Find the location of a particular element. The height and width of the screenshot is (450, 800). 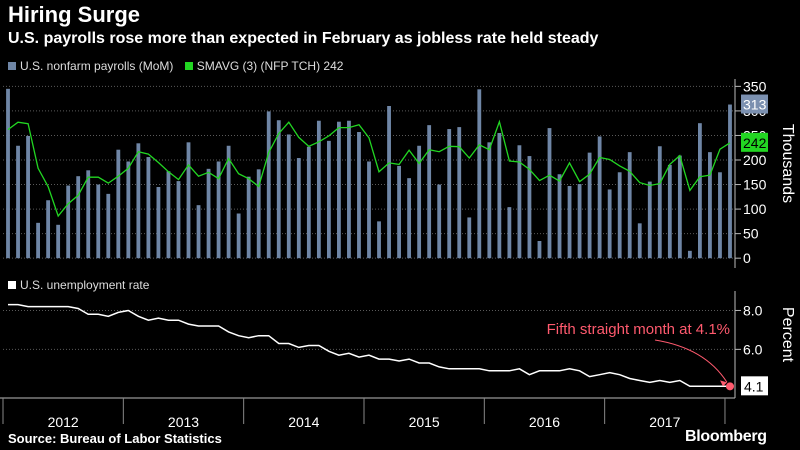

payrolls-last-value-tag is located at coordinates (754, 104).